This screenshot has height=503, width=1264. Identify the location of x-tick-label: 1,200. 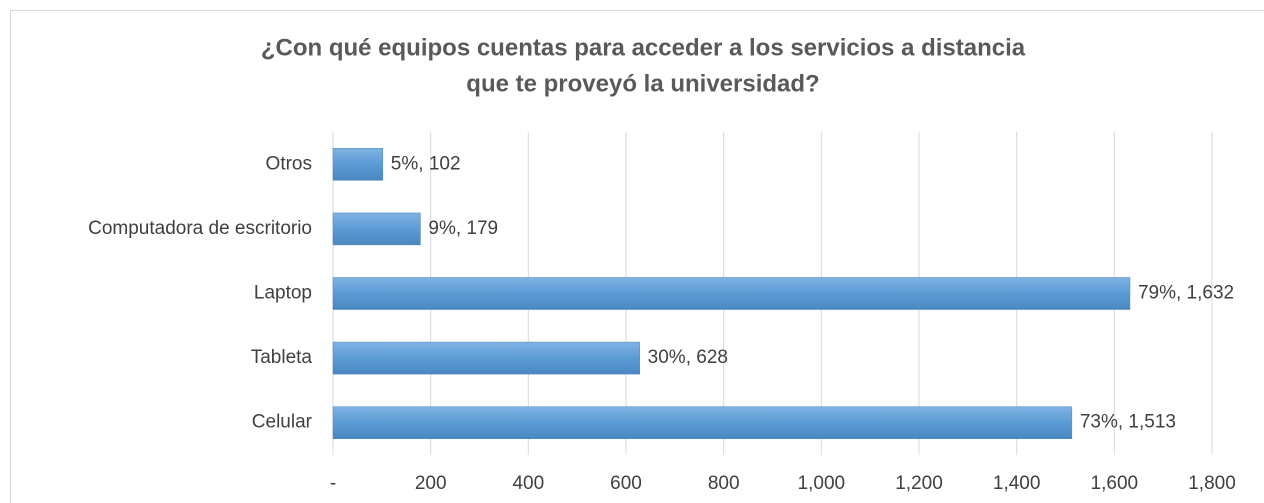
(919, 483).